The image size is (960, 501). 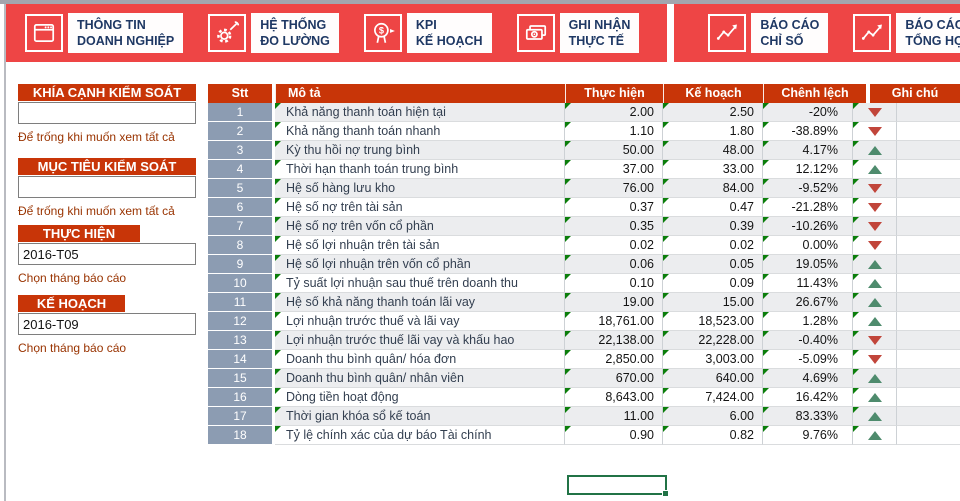 I want to click on cell-row-number: 10, so click(x=241, y=283).